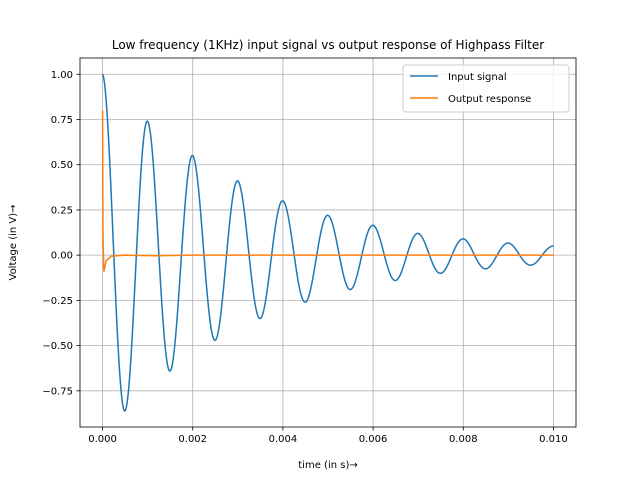 The image size is (640, 480). I want to click on y-tick-label: 0.00, so click(62, 256).